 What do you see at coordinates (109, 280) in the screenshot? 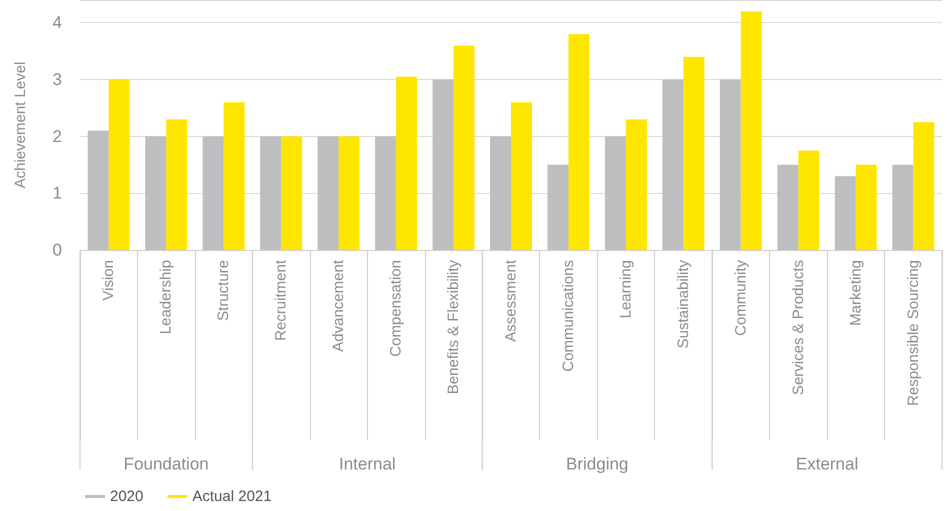
I see `x-tick-label: Vision` at bounding box center [109, 280].